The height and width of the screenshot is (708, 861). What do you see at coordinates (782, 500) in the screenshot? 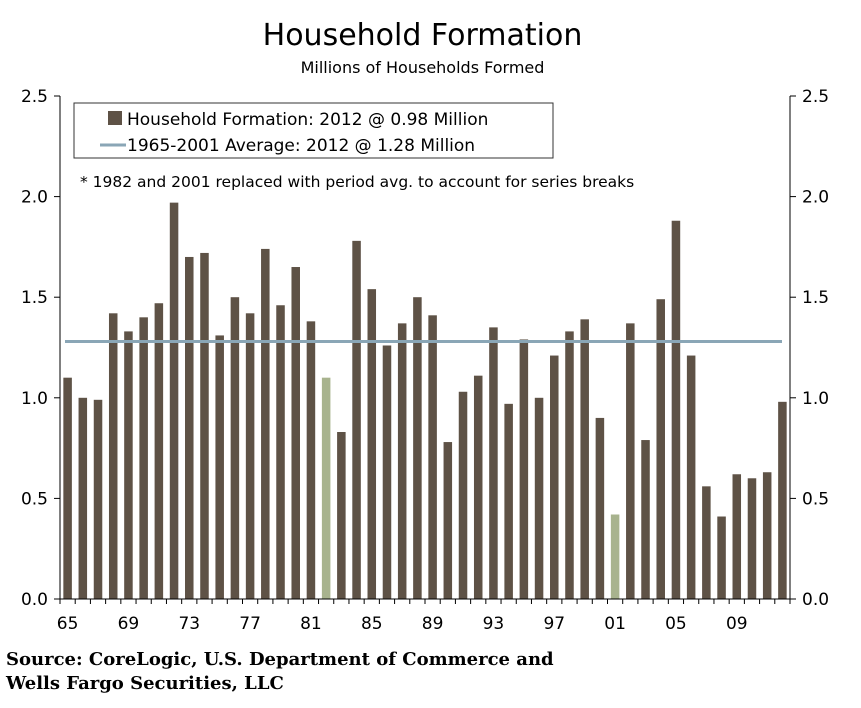
I see `bar-2012` at bounding box center [782, 500].